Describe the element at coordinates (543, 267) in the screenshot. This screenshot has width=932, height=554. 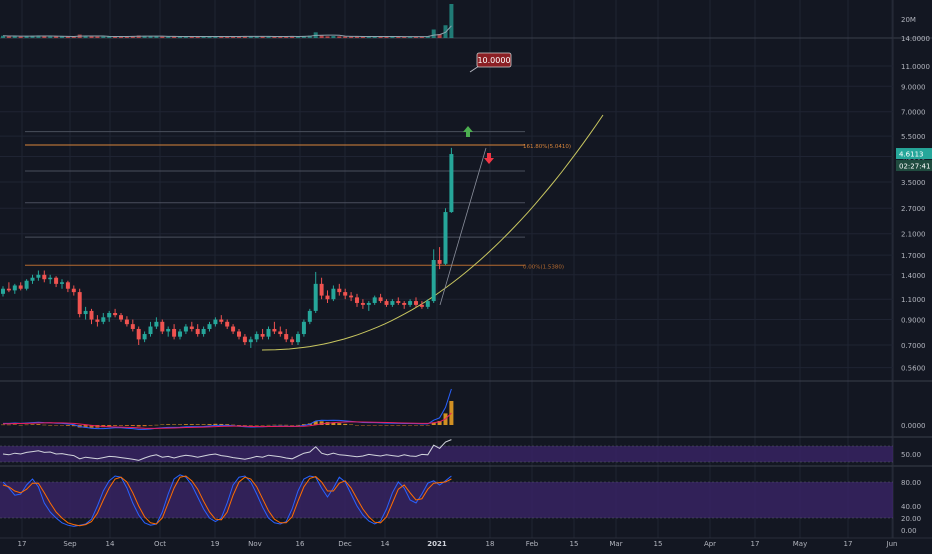
I see `fib-level-label: 0.00%(1.5380)` at that location.